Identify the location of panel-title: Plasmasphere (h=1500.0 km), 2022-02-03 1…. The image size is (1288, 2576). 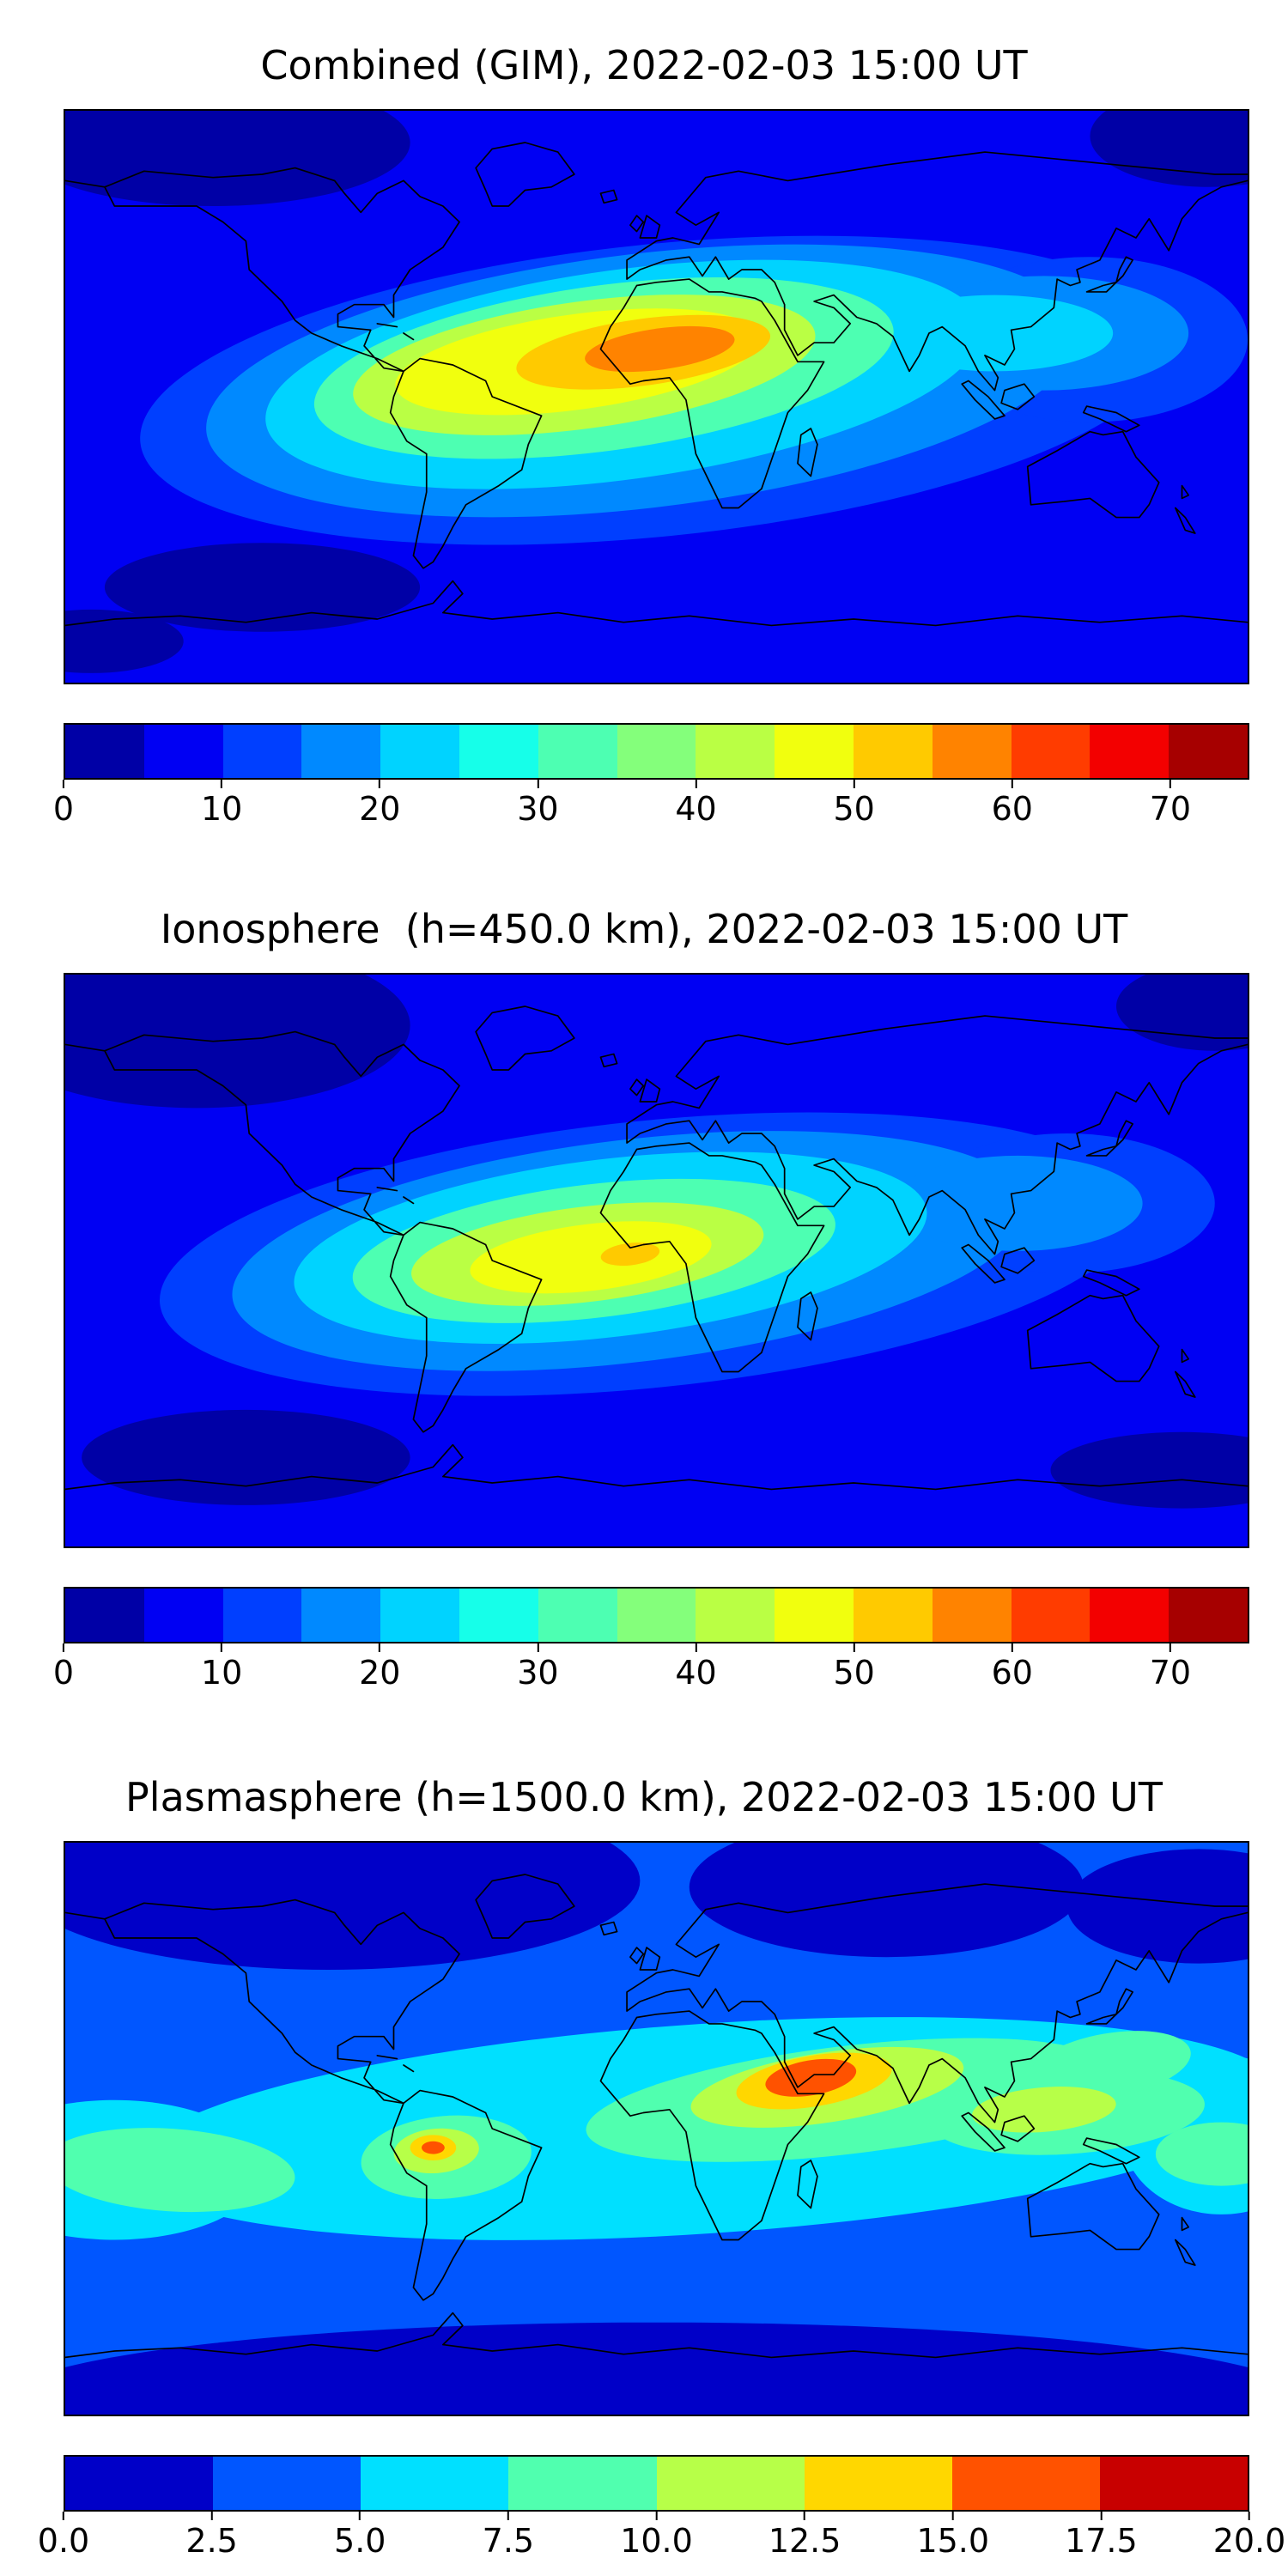
(644, 1797).